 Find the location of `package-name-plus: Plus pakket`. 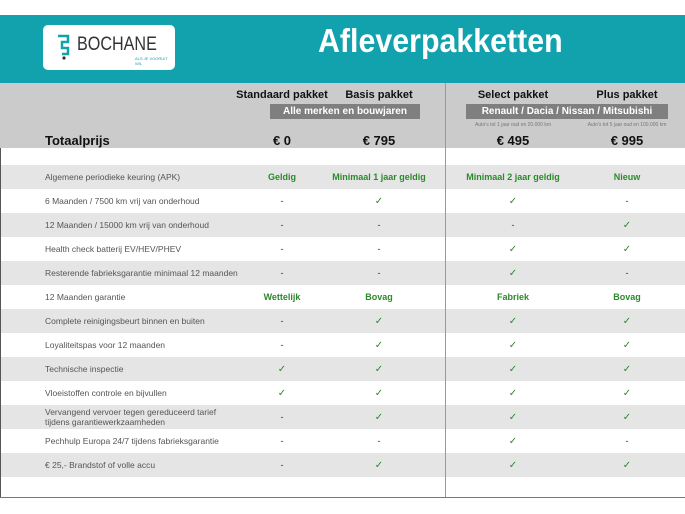

package-name-plus: Plus pakket is located at coordinates (627, 95).